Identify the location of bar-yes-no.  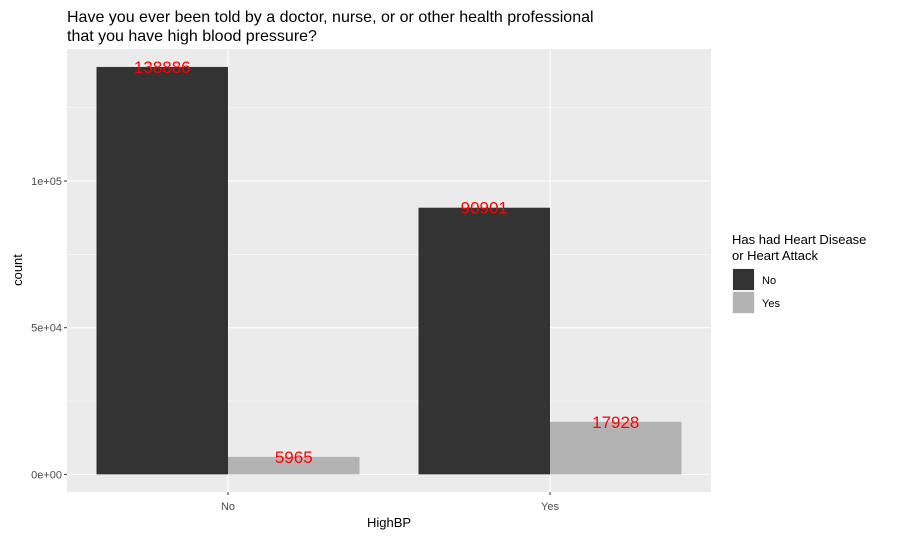
(484, 341).